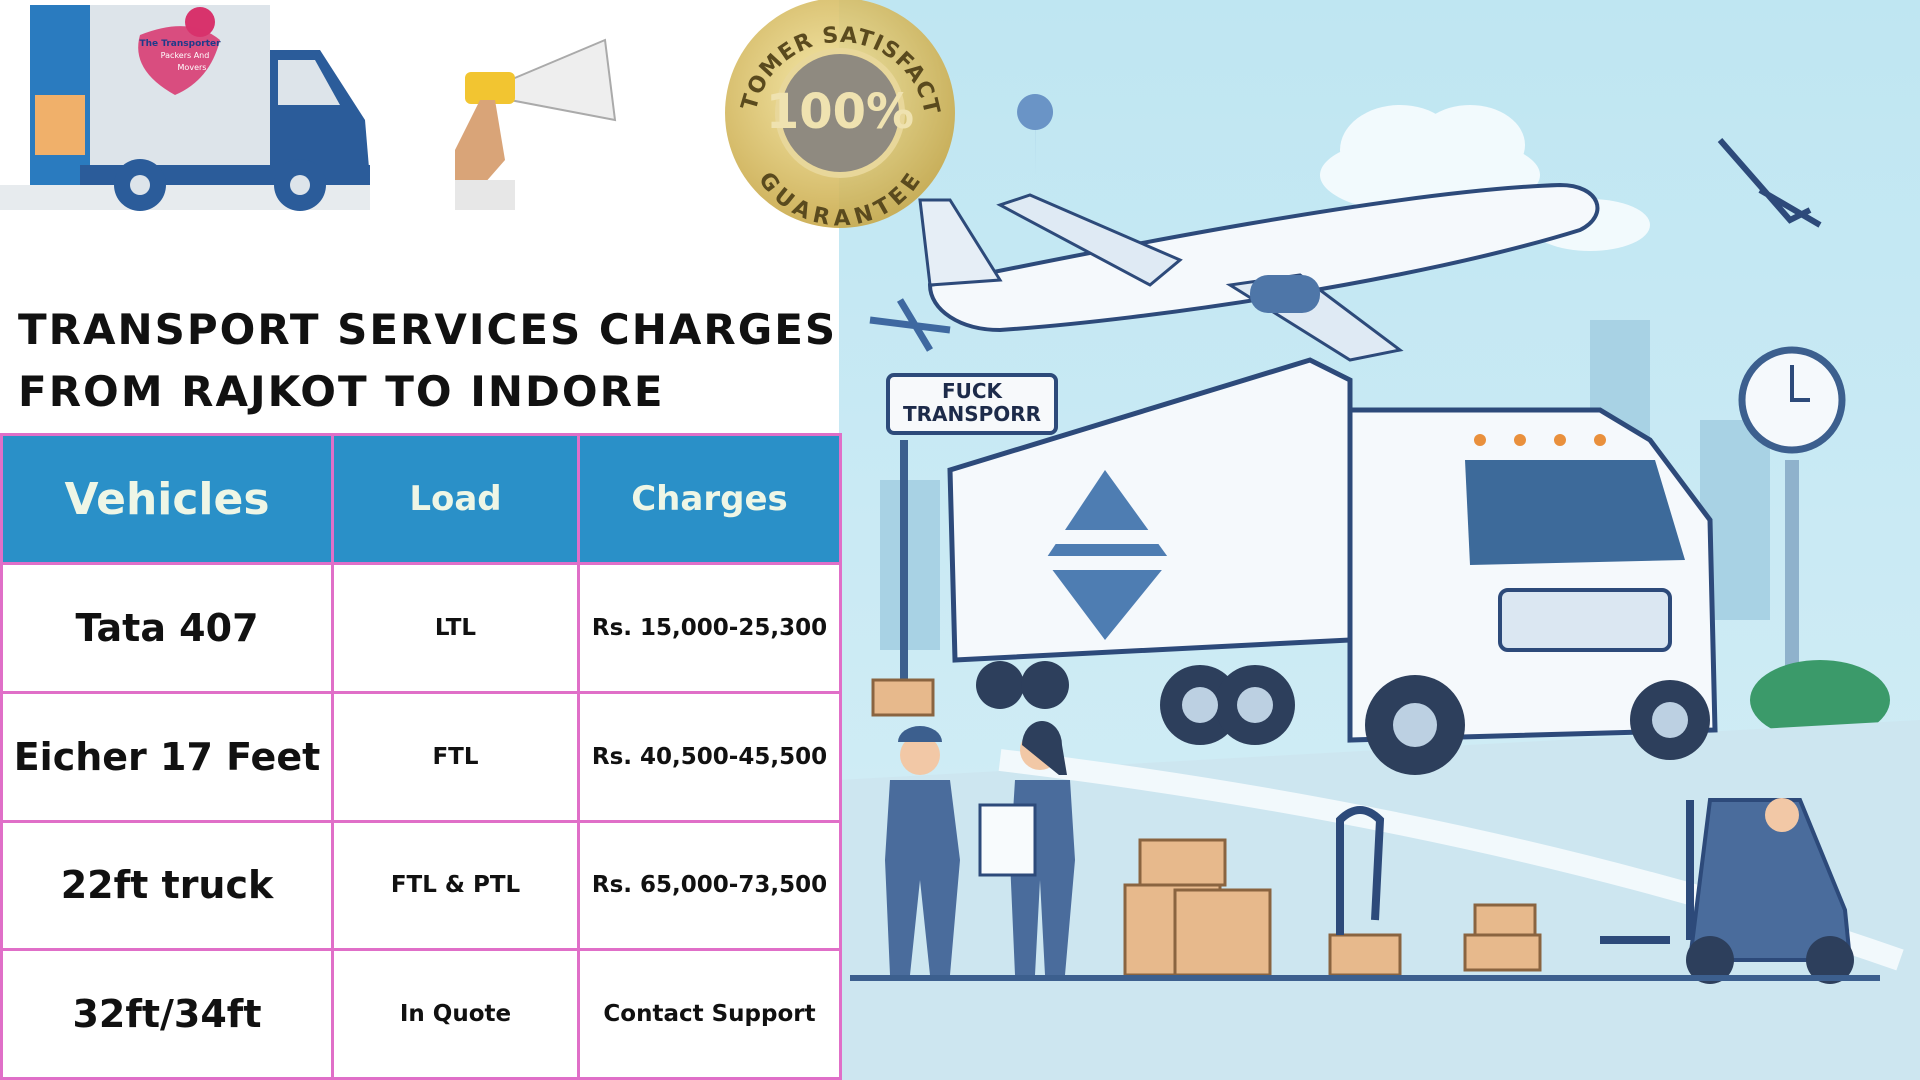 Image resolution: width=1920 pixels, height=1080 pixels. I want to click on badge-center: 100%, so click(840, 112).